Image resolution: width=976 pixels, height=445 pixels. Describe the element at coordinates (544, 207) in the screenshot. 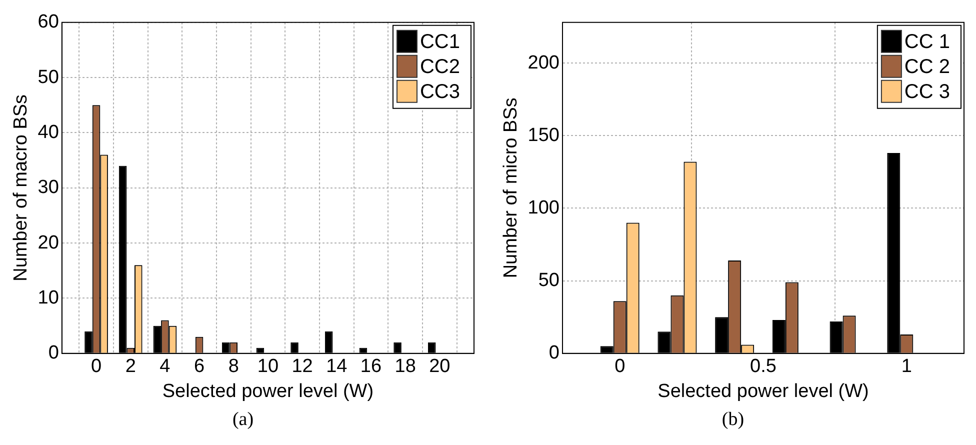

I see `y-tick-label: 100` at that location.